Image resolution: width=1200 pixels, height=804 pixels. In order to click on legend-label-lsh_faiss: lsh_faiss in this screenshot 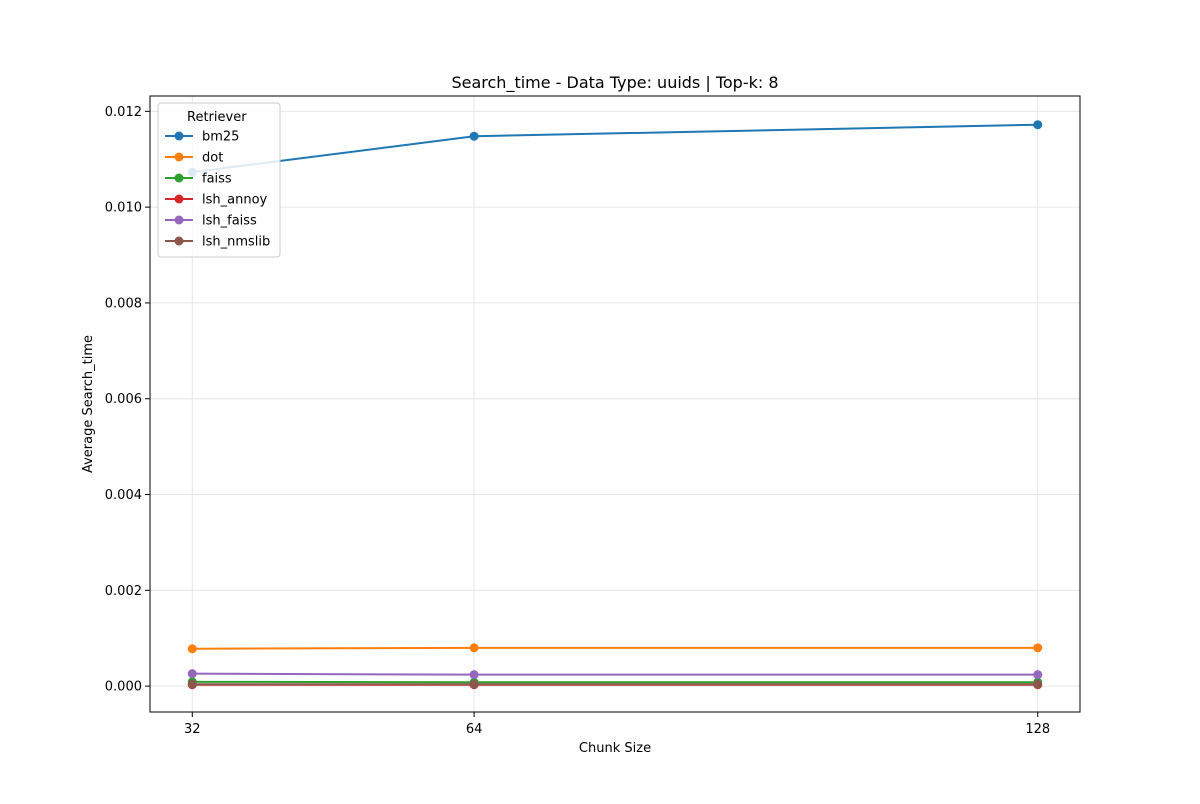, I will do `click(229, 221)`.